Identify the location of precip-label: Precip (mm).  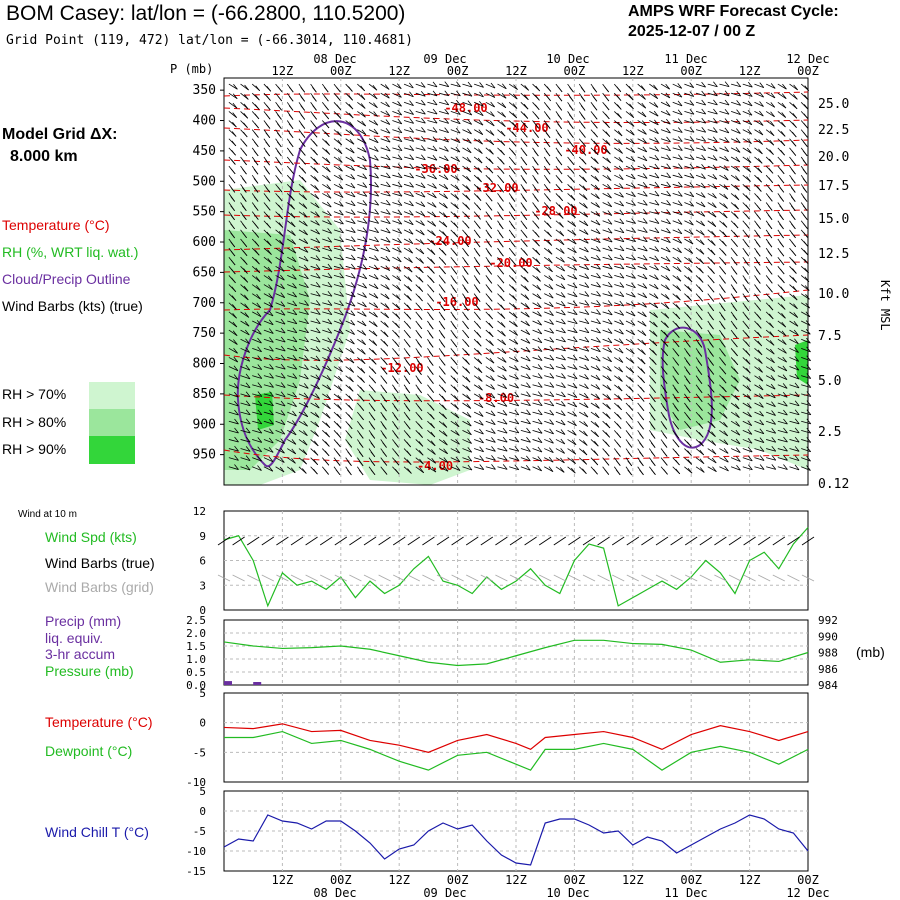
(83, 621).